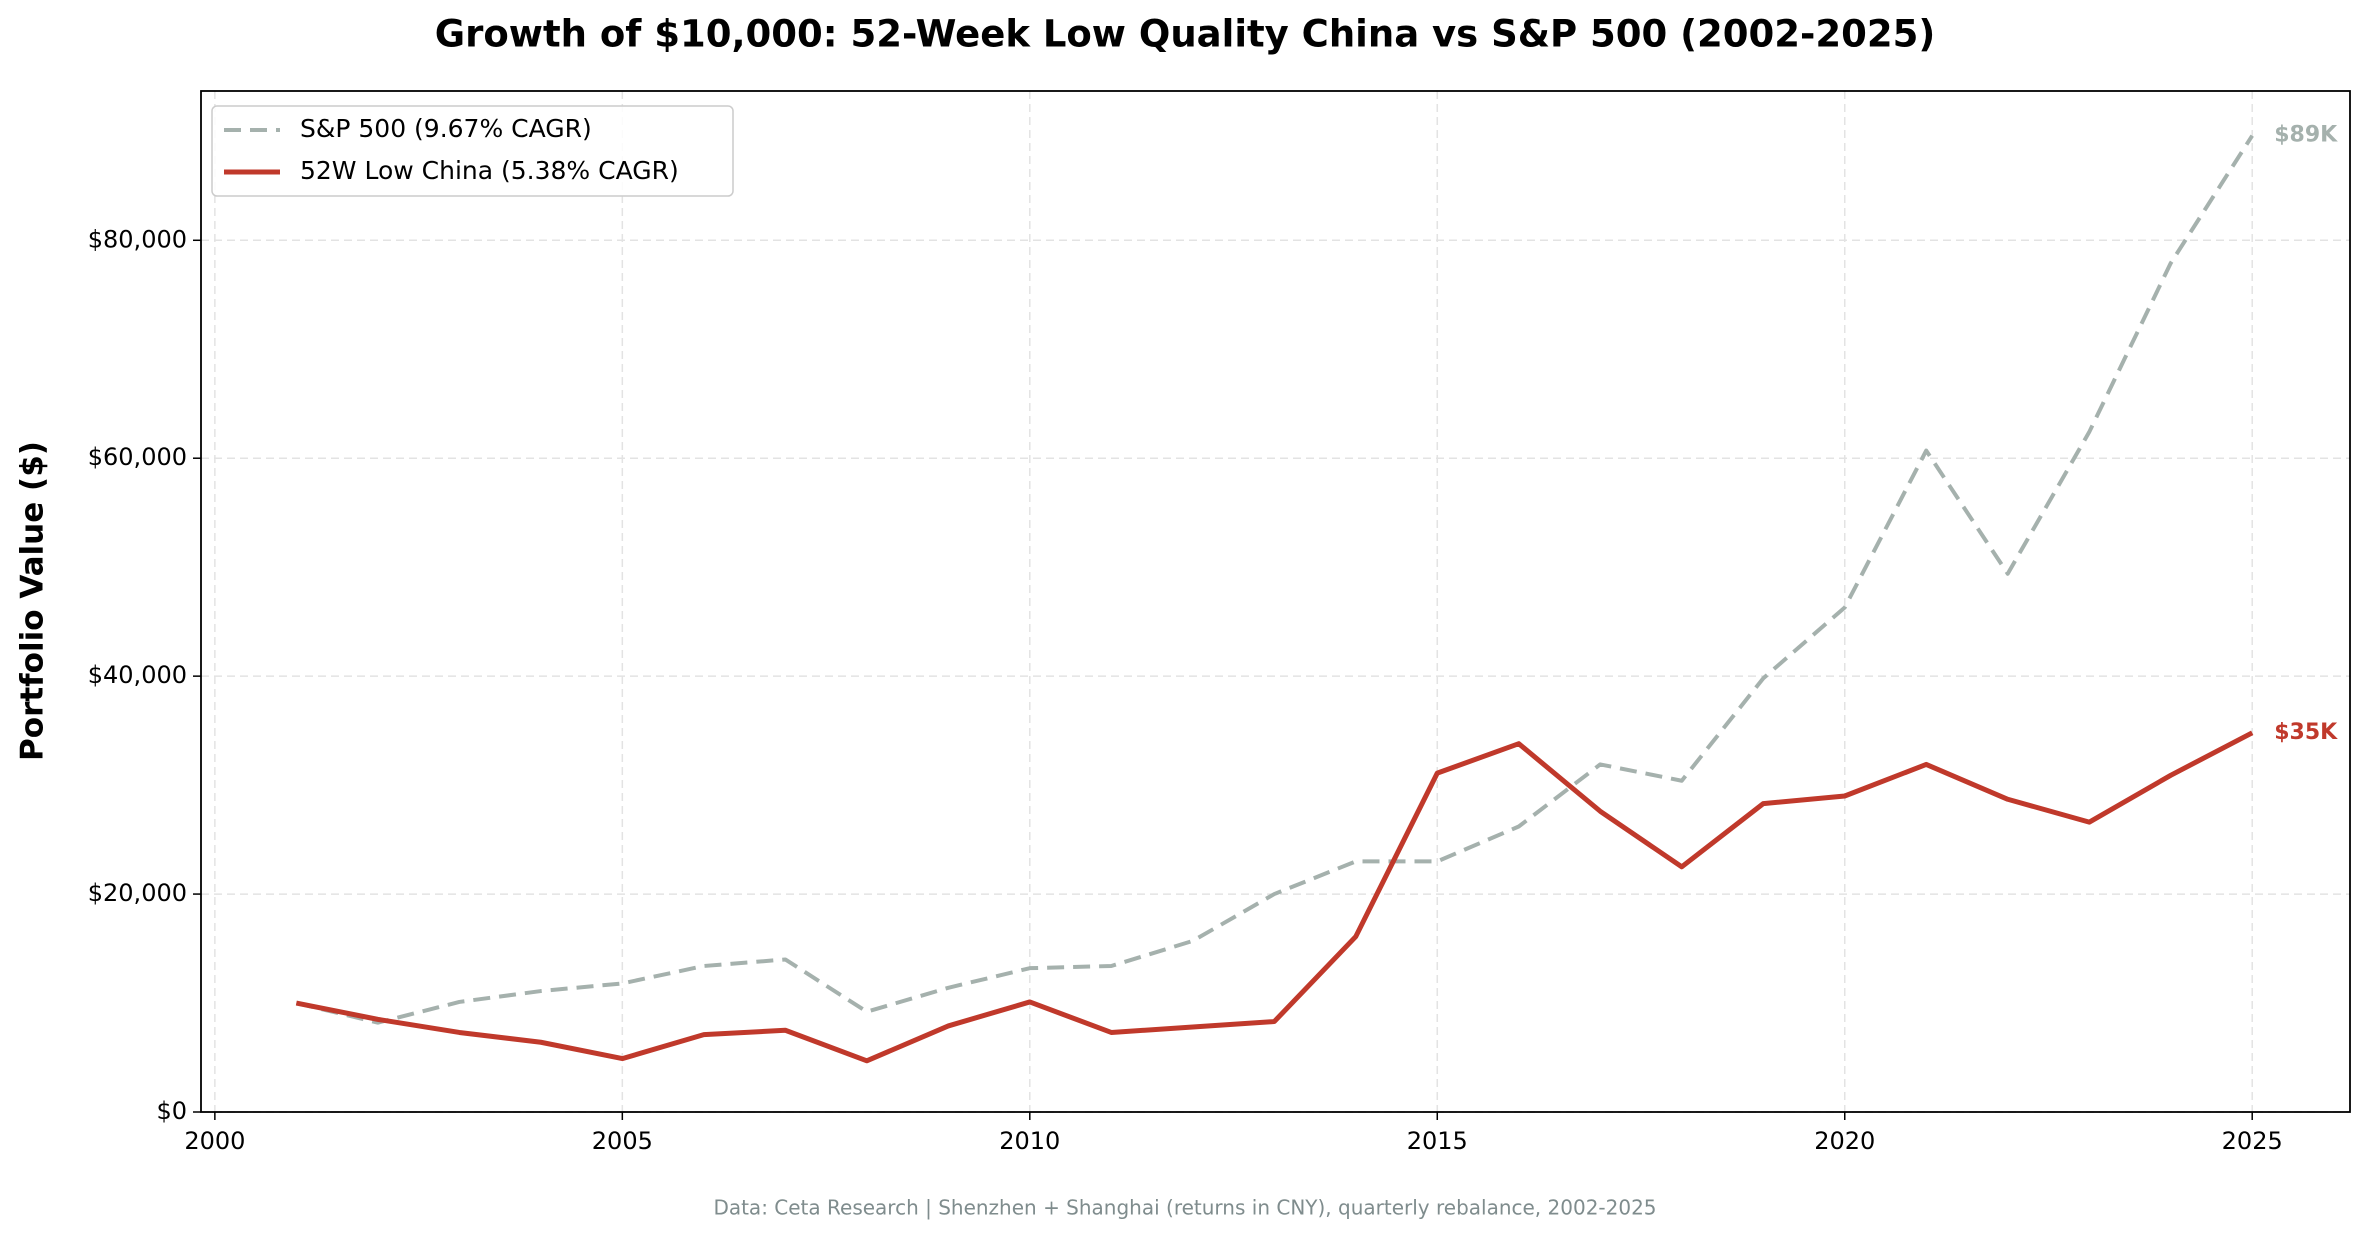 This screenshot has height=1239, width=2370. What do you see at coordinates (33, 601) in the screenshot?
I see `y-axis-label: Portfolio Value ($)` at bounding box center [33, 601].